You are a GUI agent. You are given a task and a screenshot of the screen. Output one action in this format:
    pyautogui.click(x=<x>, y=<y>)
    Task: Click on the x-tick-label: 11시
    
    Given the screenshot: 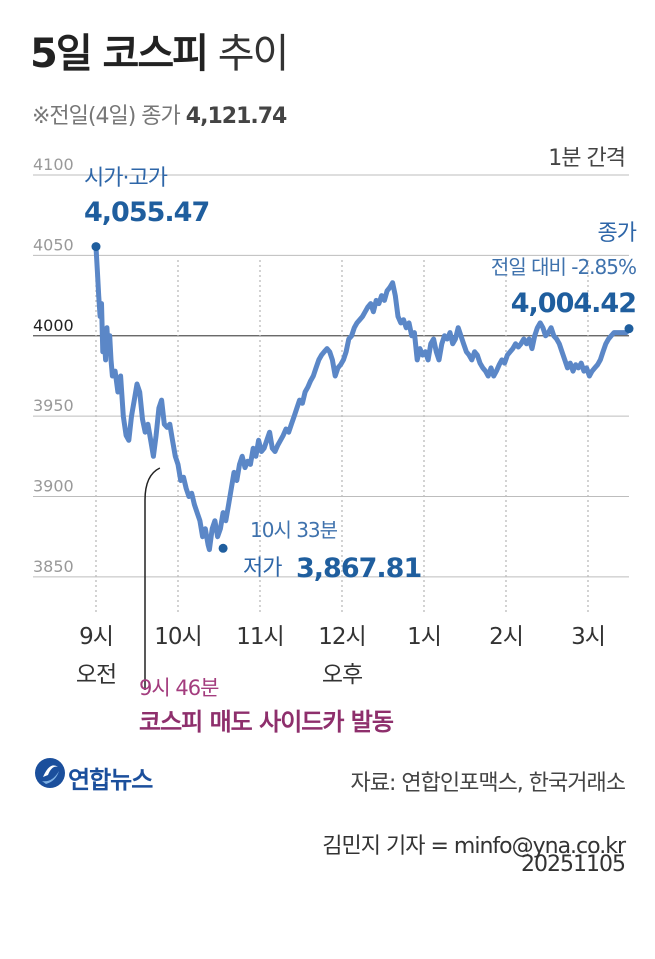 What is the action you would take?
    pyautogui.click(x=259, y=637)
    